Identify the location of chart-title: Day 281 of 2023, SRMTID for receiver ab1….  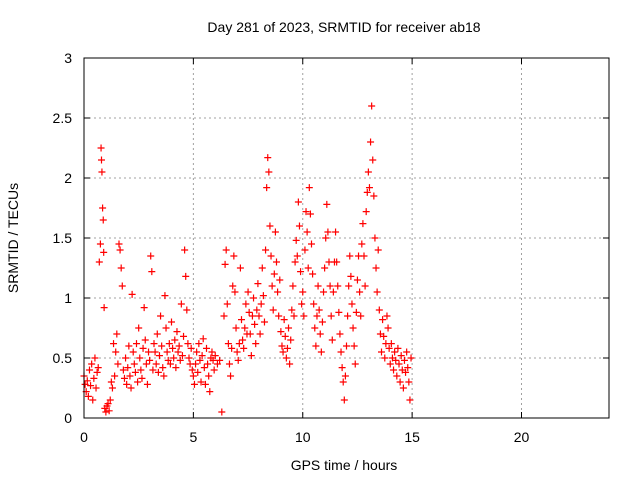
(343, 27).